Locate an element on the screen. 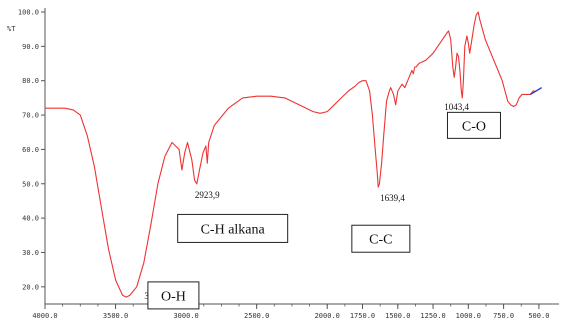  peak-label: 1639,4 is located at coordinates (392, 198).